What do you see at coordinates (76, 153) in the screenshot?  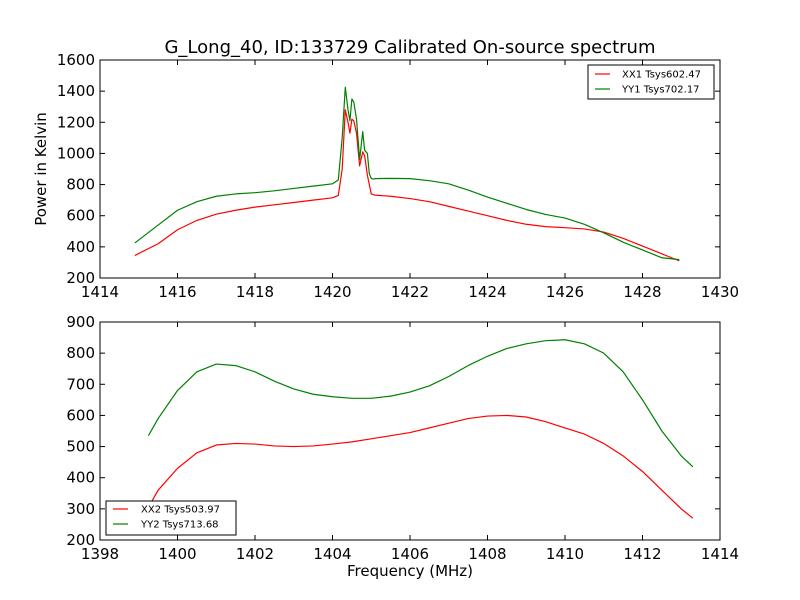 I see `y-tick-label: 1000` at bounding box center [76, 153].